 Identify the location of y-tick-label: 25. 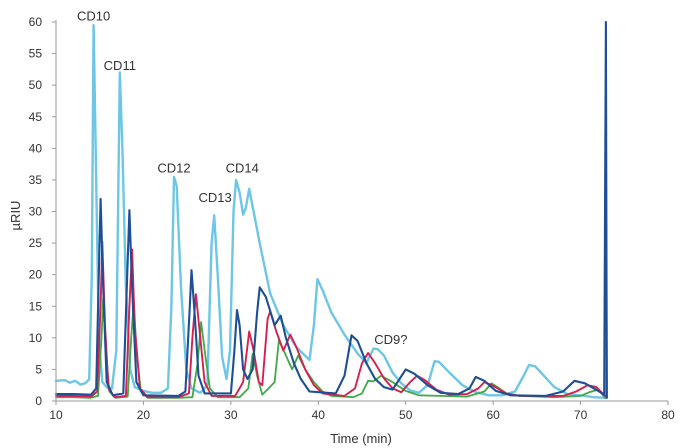
(36, 243).